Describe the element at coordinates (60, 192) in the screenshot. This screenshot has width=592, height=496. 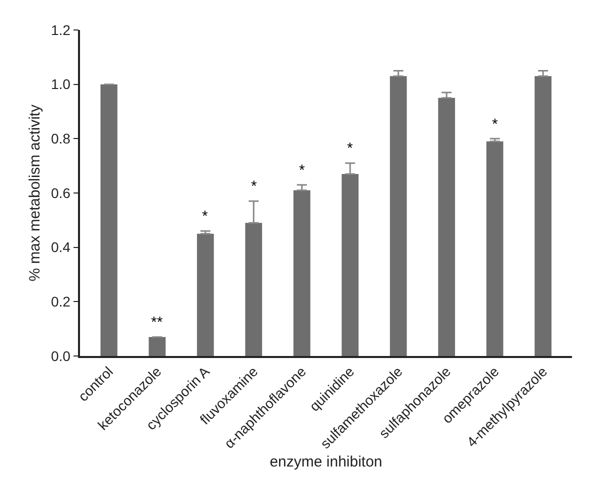
I see `y-tick-label: 0.6` at that location.